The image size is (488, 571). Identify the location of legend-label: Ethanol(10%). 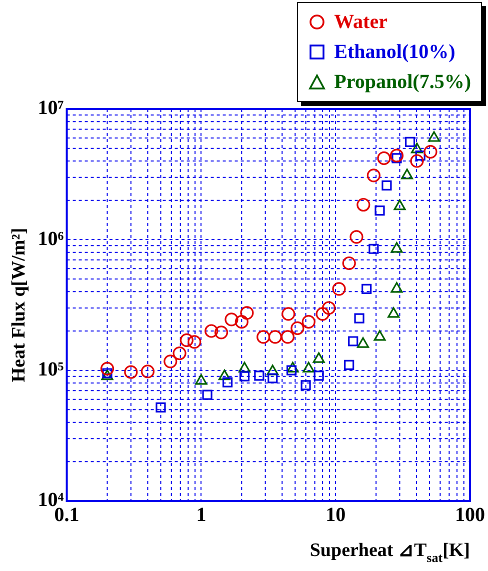
(395, 52).